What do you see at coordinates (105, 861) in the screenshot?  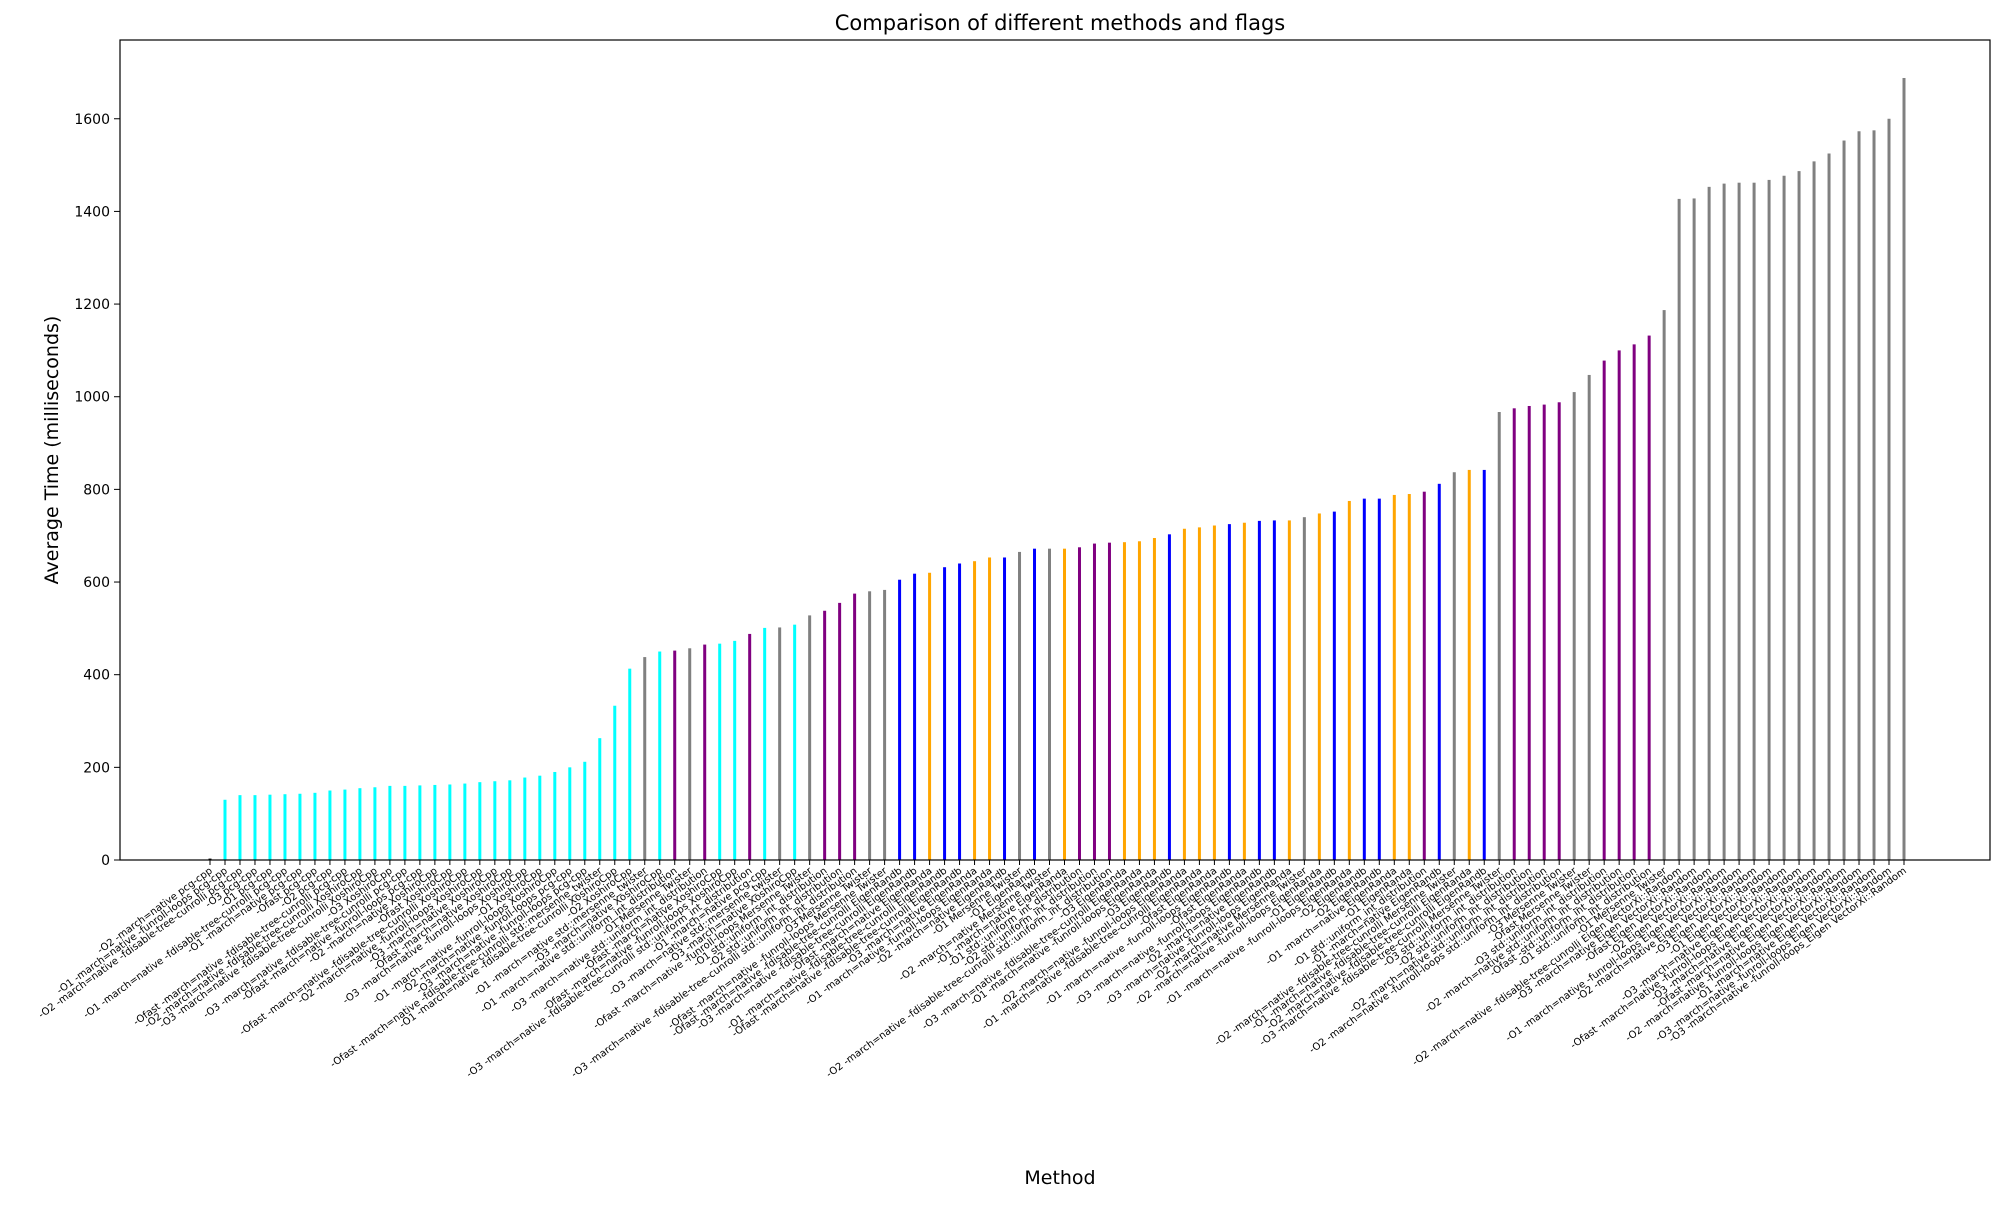 I see `y-tick-label: 0` at bounding box center [105, 861].